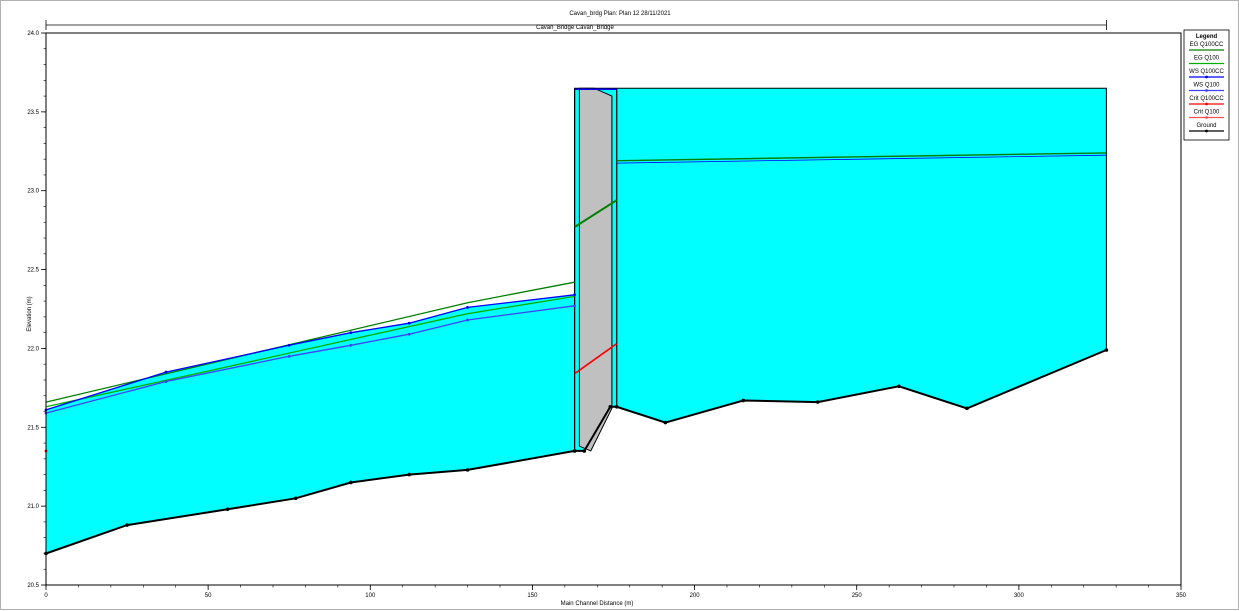  Describe the element at coordinates (596, 359) in the screenshot. I see `bridge-crit-line` at that location.